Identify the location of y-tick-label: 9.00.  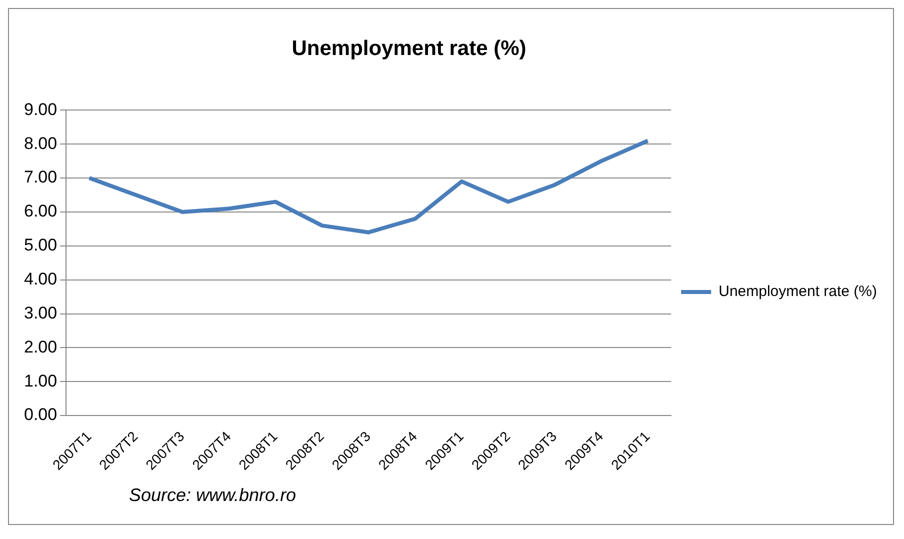
(41, 109).